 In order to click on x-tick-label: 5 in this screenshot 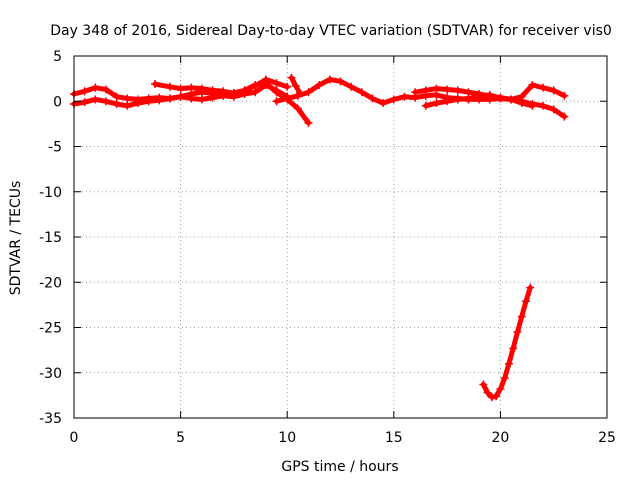, I will do `click(180, 438)`.